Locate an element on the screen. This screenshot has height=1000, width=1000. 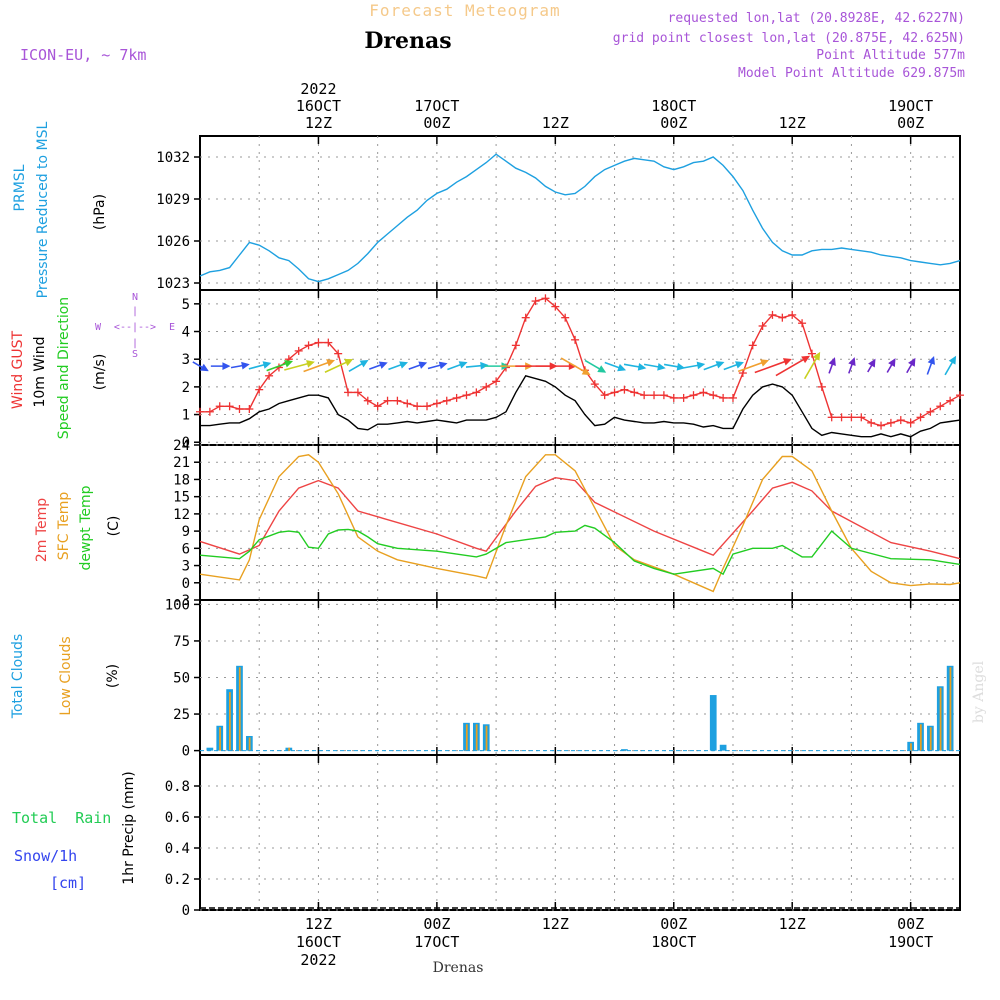
bottom-time-label: 2022 is located at coordinates (318, 960).